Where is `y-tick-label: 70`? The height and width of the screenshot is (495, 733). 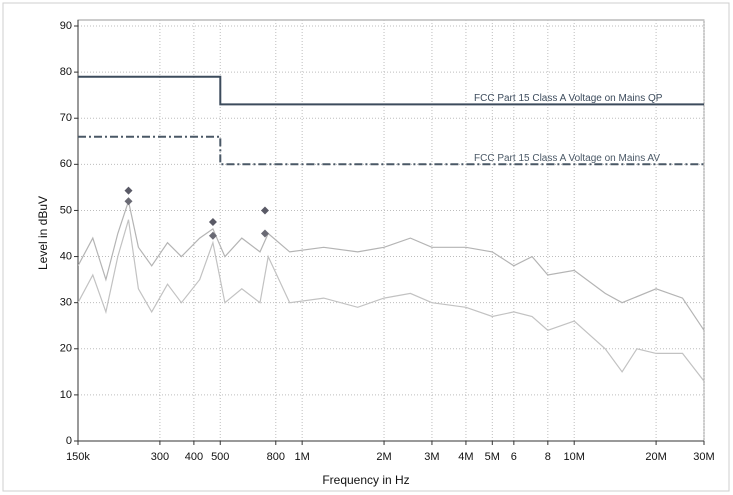 y-tick-label: 70 is located at coordinates (66, 118).